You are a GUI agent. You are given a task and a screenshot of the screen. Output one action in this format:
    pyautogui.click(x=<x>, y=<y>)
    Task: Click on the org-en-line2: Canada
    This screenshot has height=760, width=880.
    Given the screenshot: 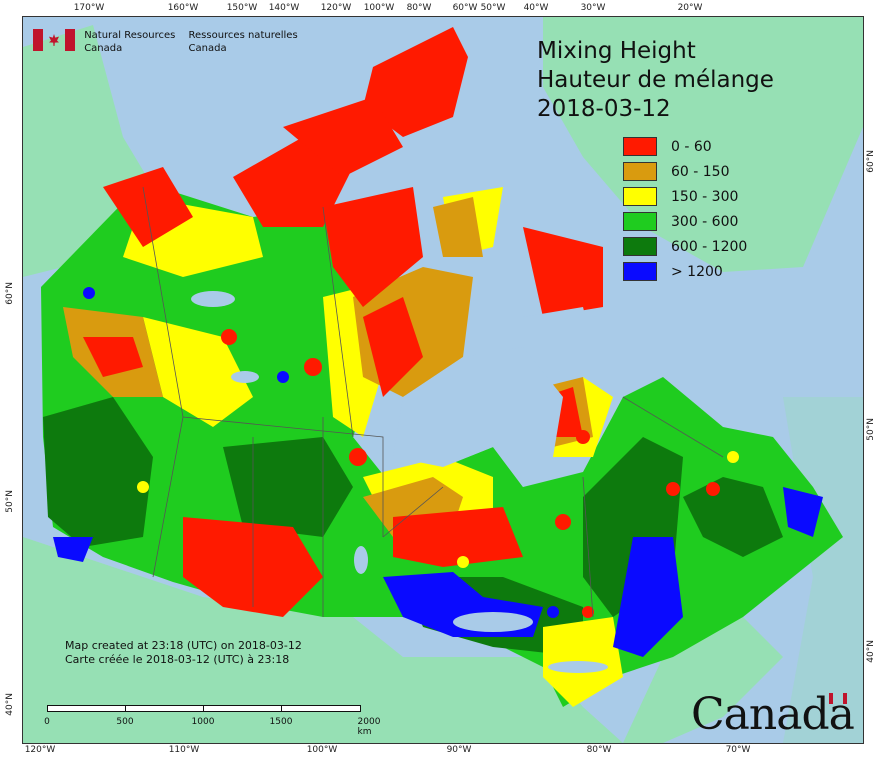 What is the action you would take?
    pyautogui.click(x=103, y=48)
    